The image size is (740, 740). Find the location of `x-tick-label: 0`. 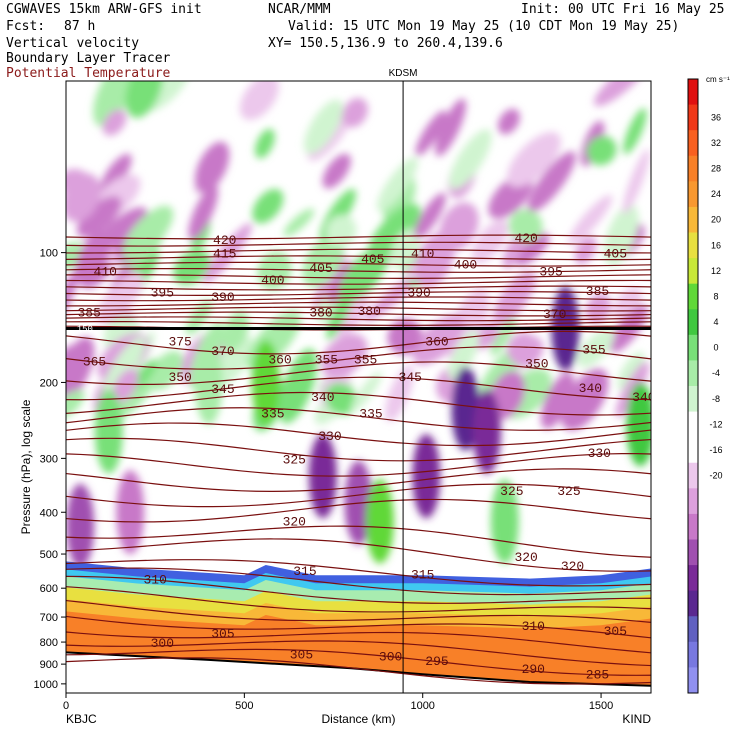

x-tick-label: 0 is located at coordinates (66, 706).